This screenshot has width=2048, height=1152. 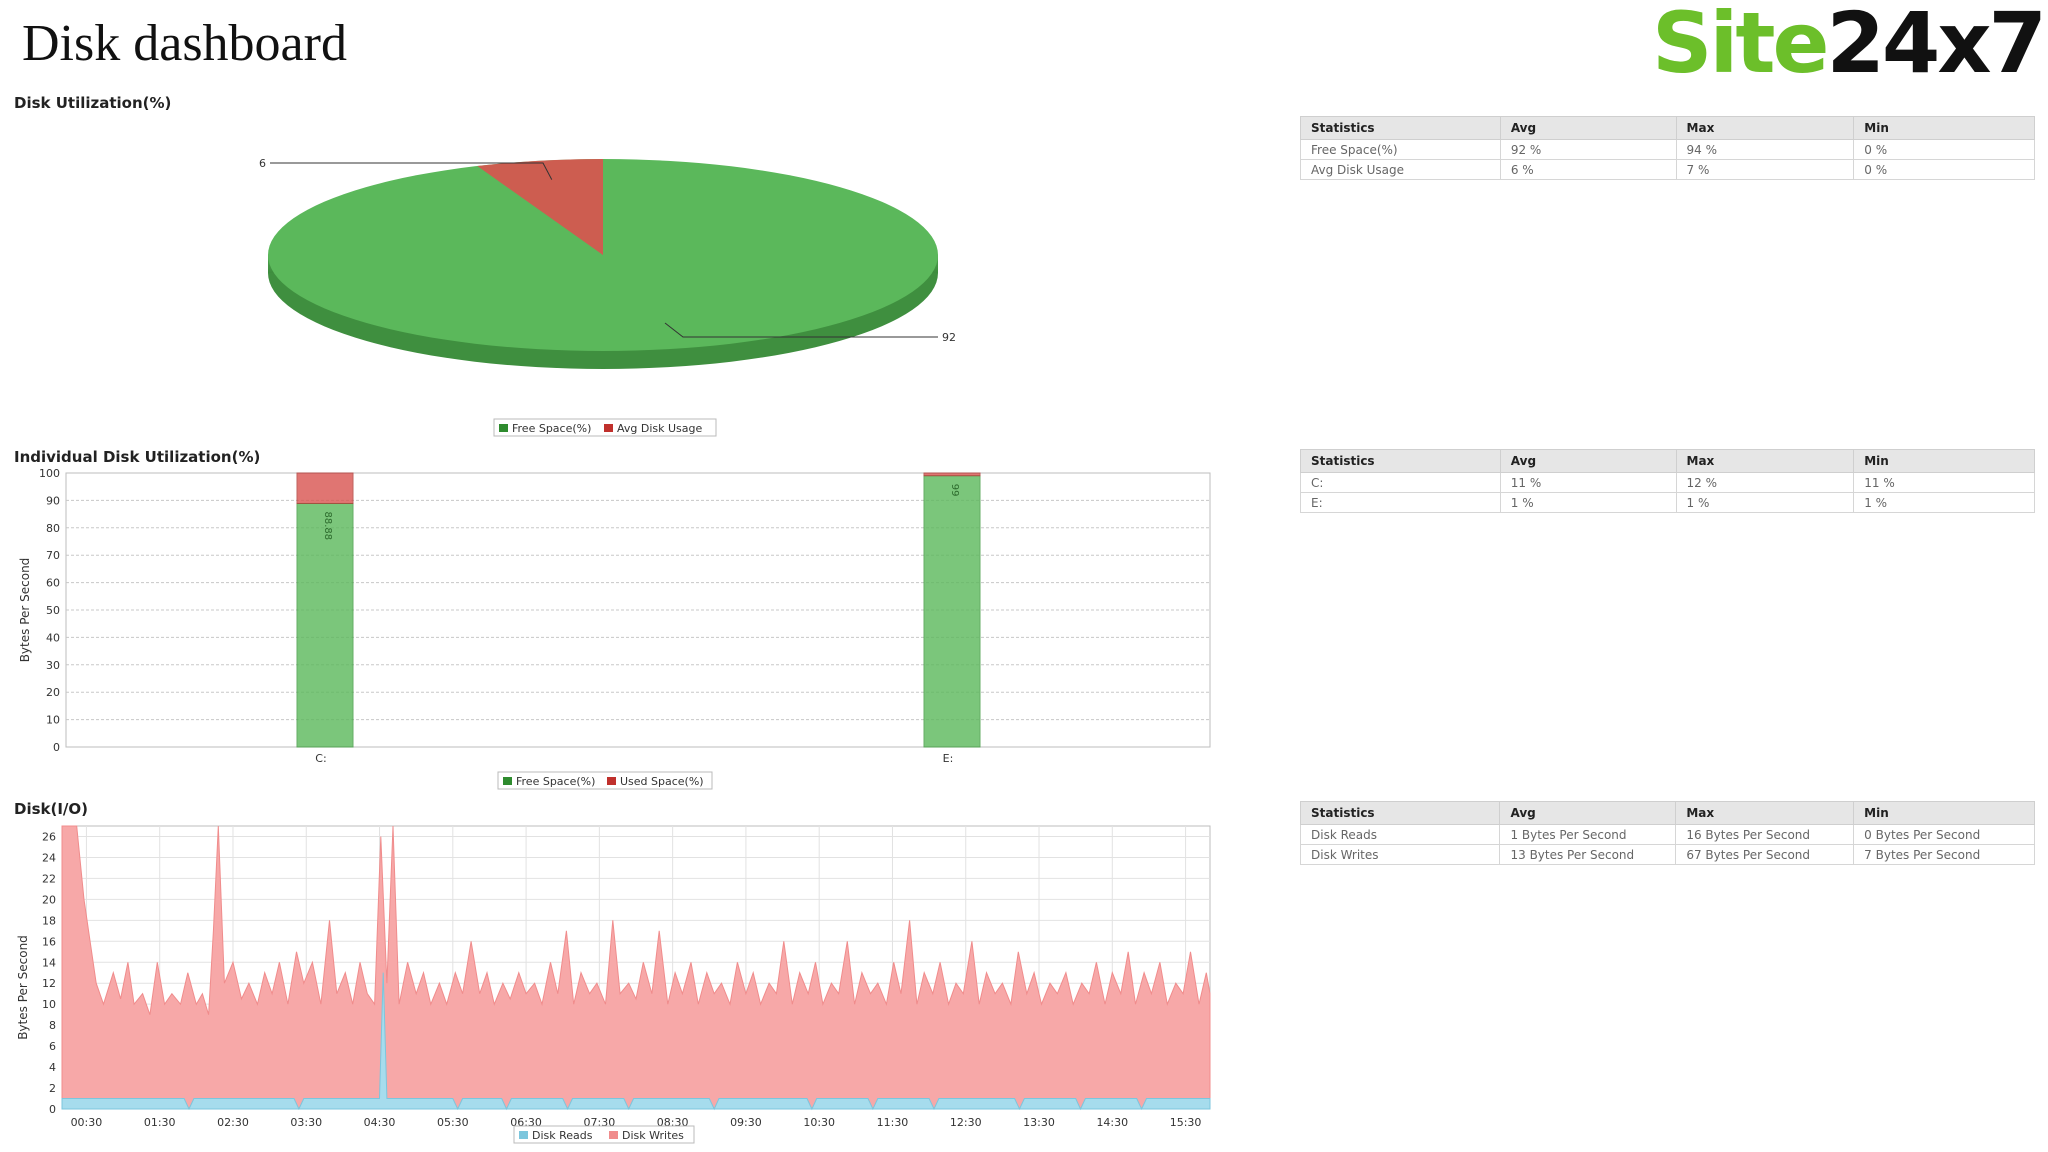 What do you see at coordinates (523, 1135) in the screenshot?
I see `legend-swatch-disk-reads` at bounding box center [523, 1135].